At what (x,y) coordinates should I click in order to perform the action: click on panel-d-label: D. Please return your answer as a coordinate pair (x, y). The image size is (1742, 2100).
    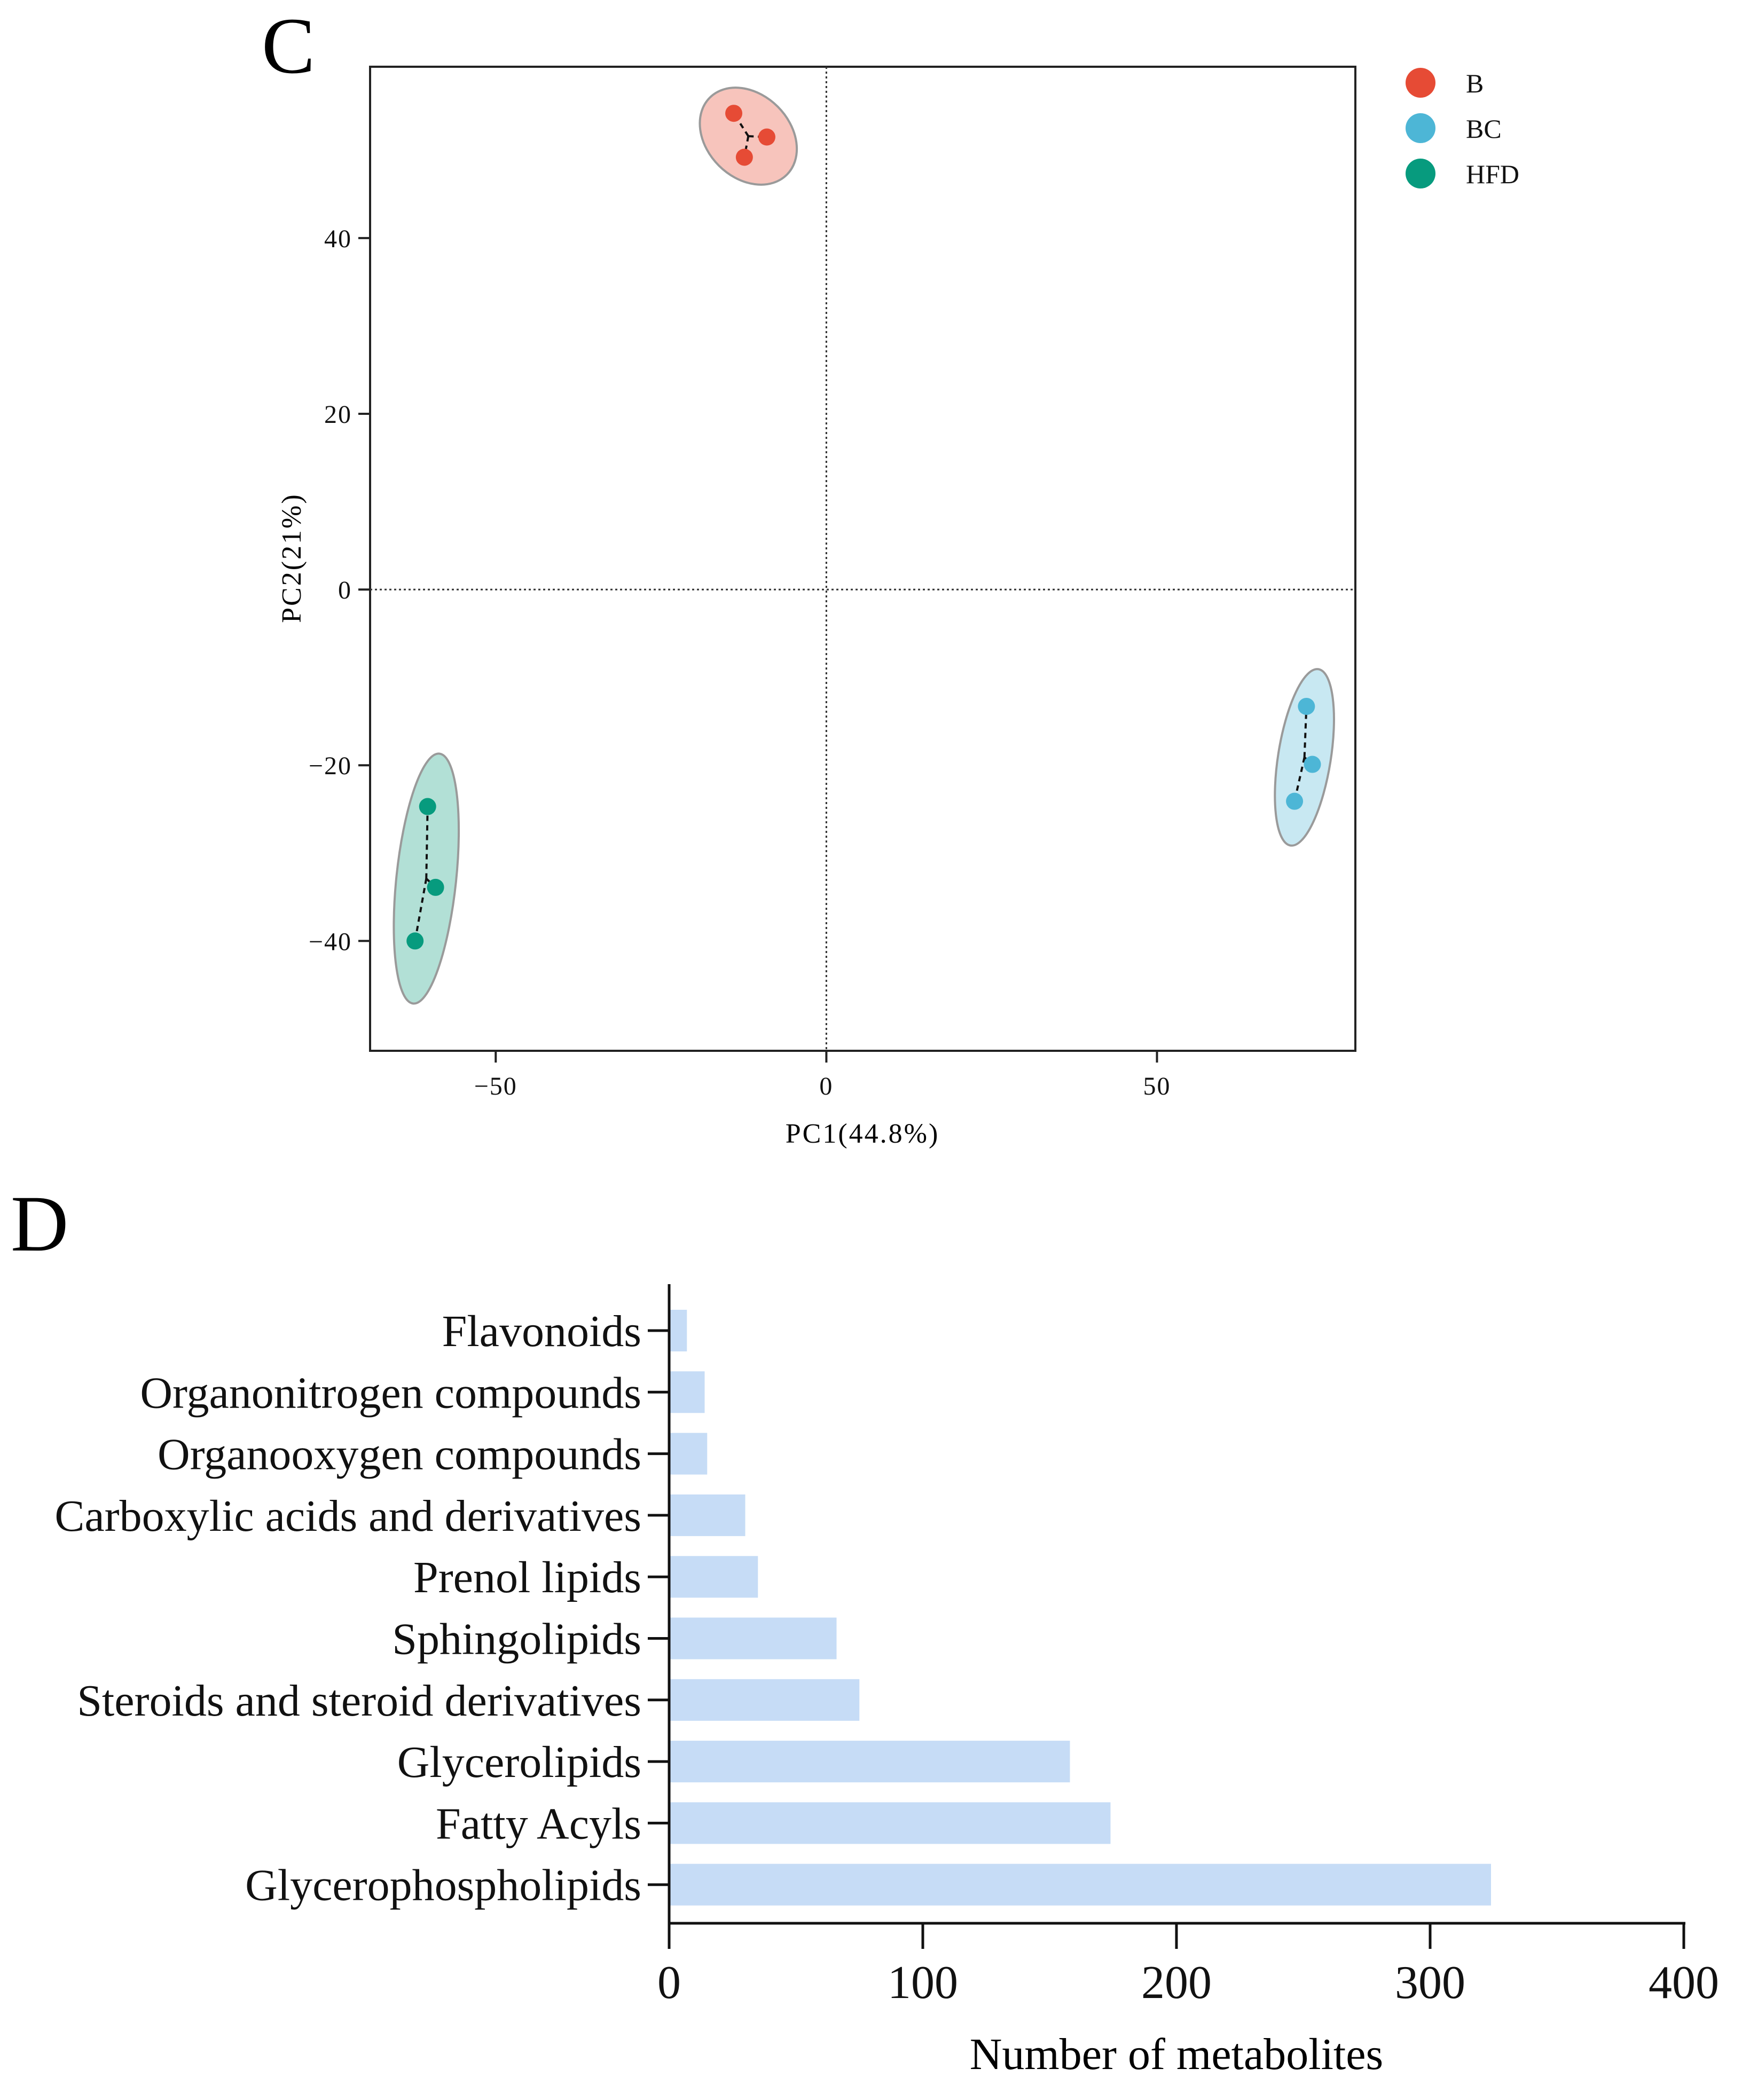
    Looking at the image, I should click on (40, 1223).